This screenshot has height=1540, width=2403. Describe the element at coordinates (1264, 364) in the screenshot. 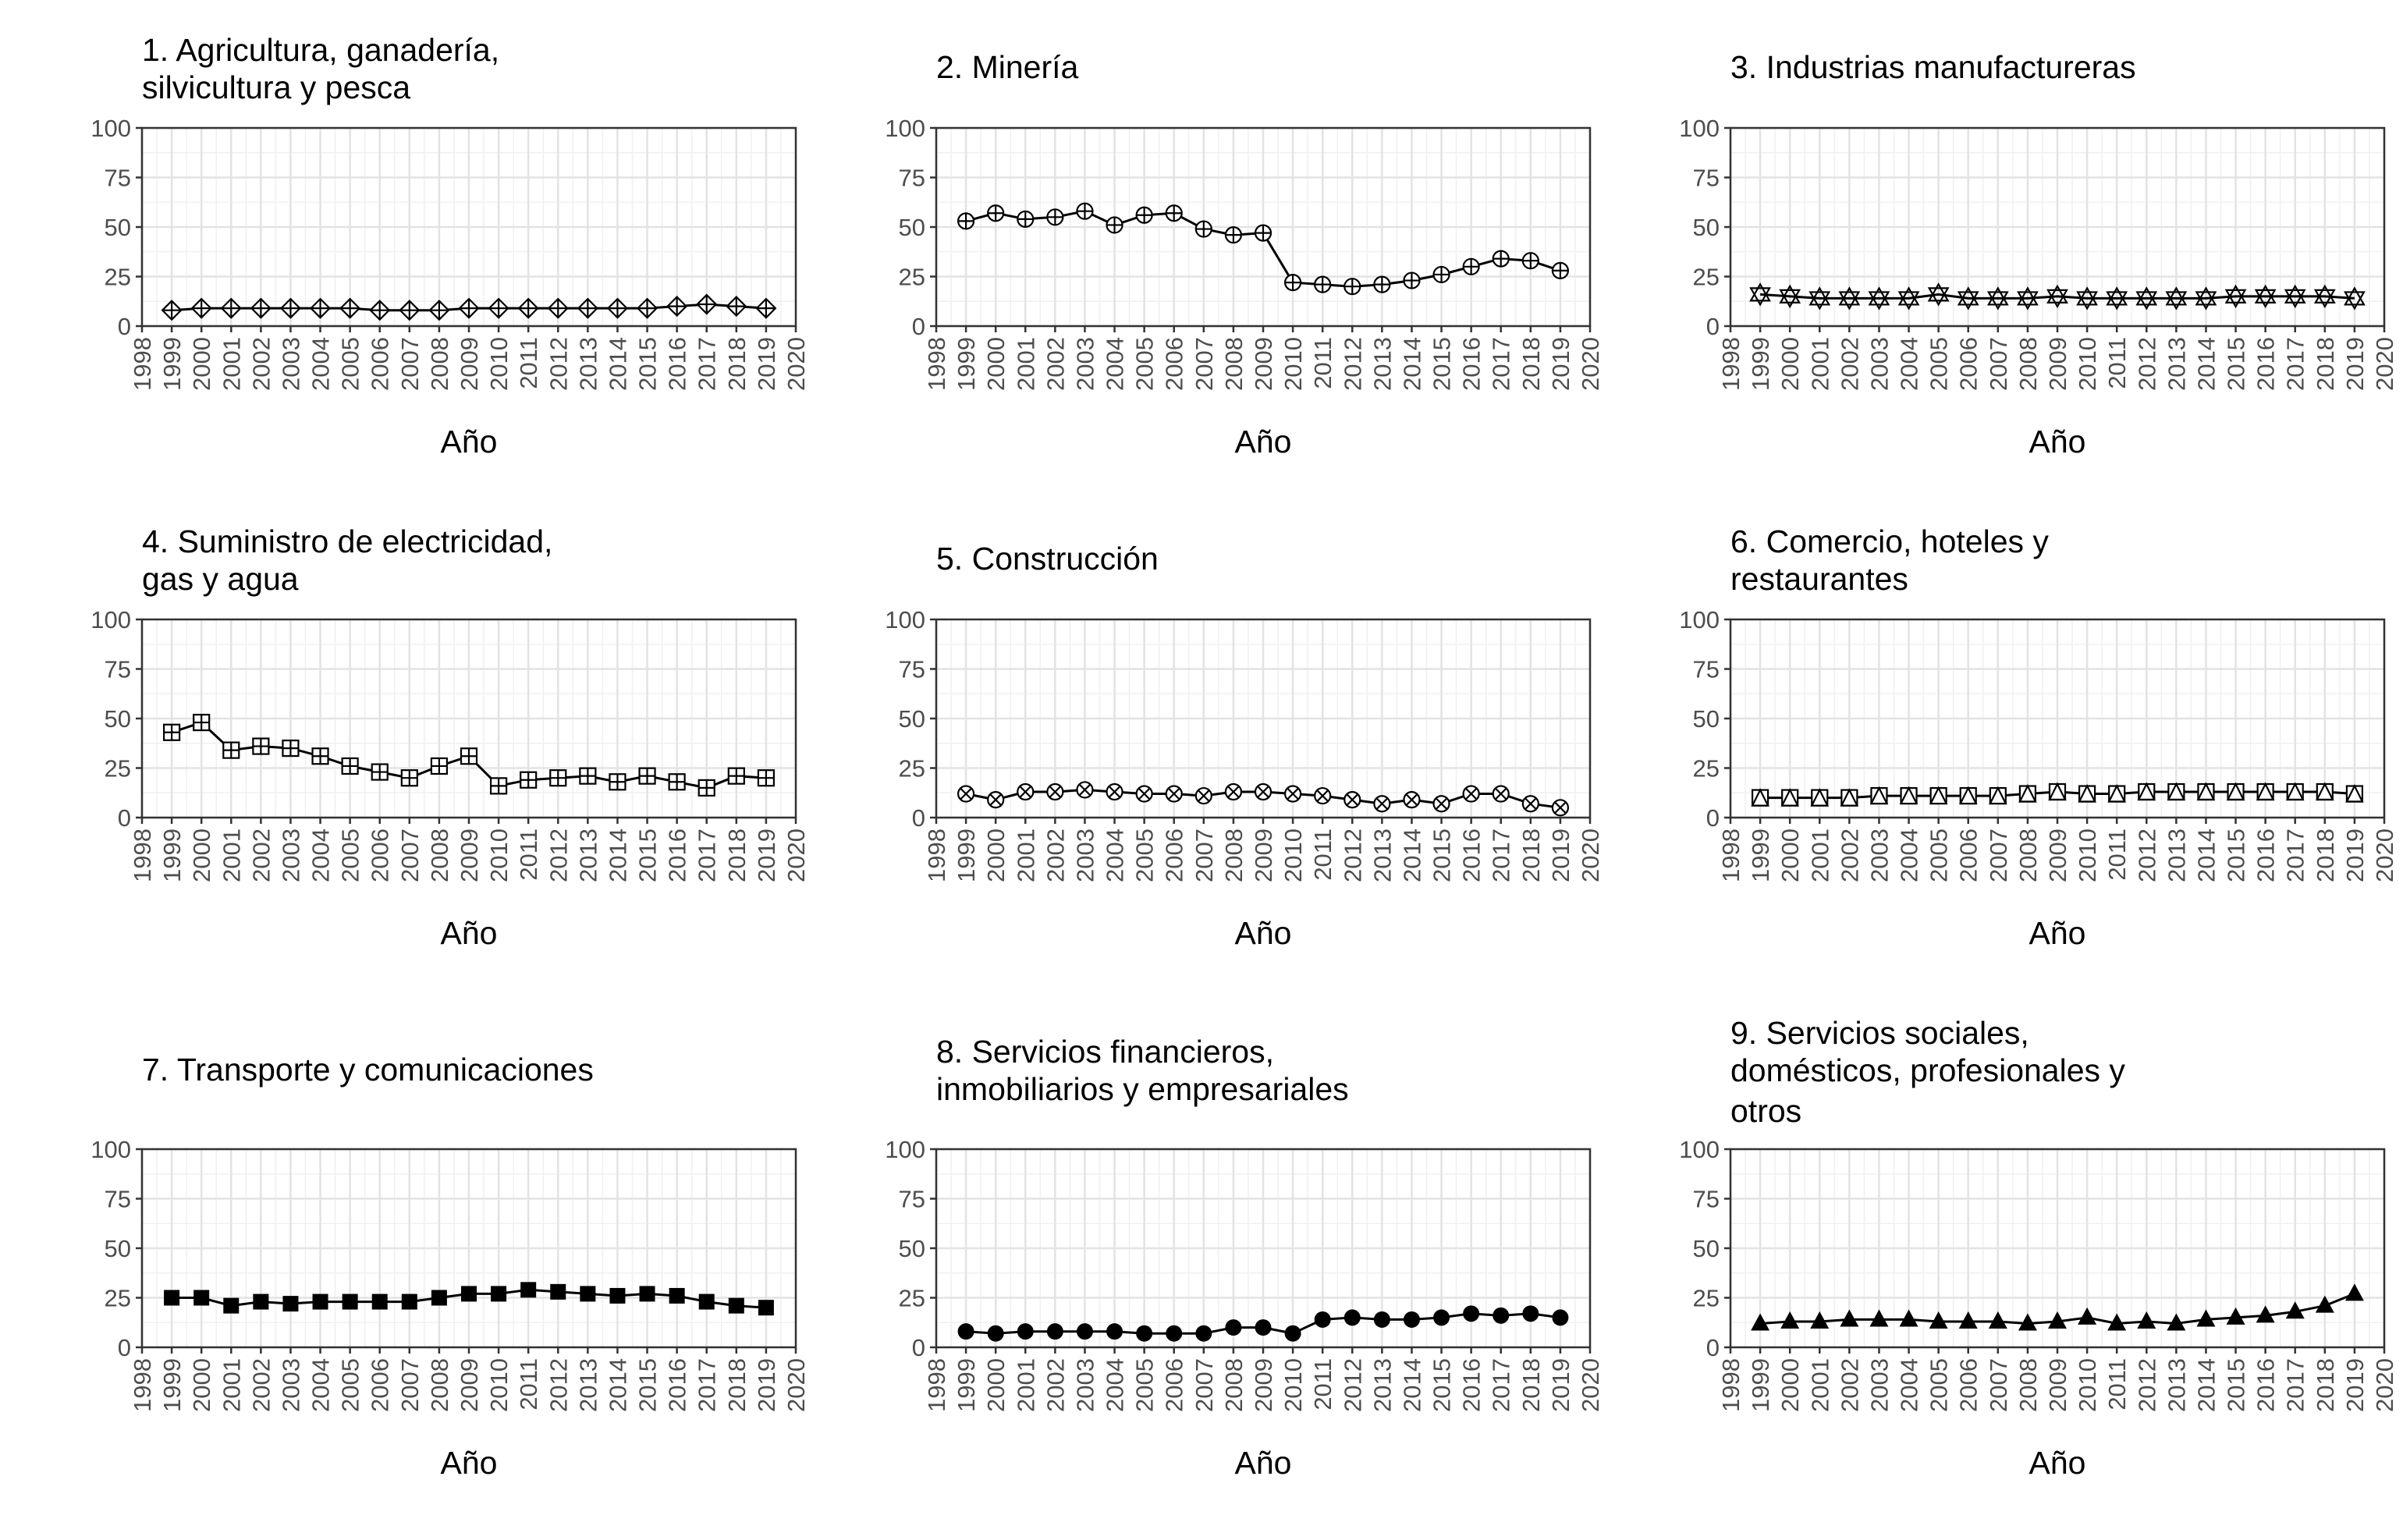

I see `x-tick-label: 2009` at that location.